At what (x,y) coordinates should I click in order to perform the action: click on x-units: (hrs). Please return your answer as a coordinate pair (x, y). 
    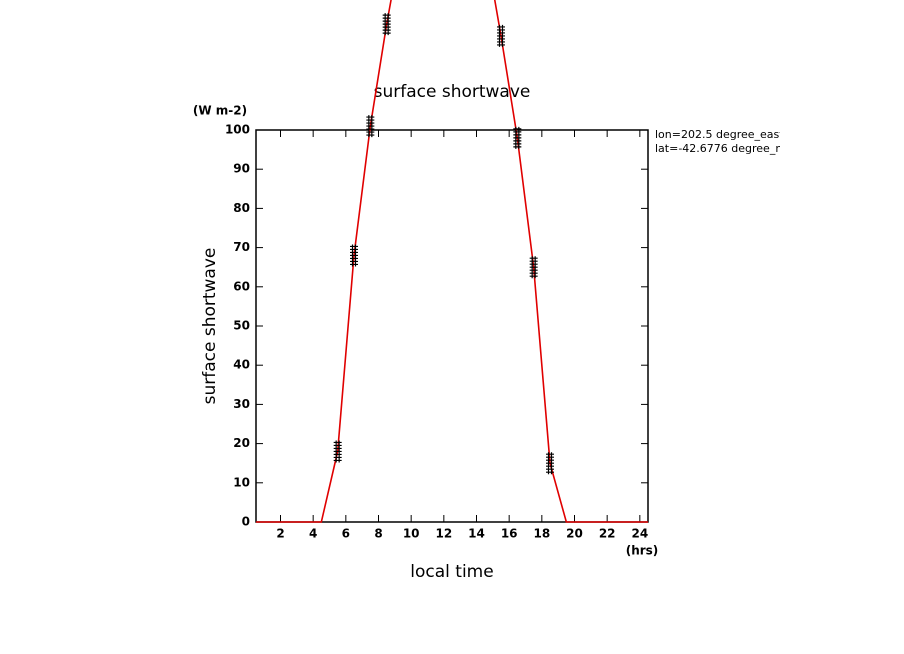
    Looking at the image, I should click on (642, 551).